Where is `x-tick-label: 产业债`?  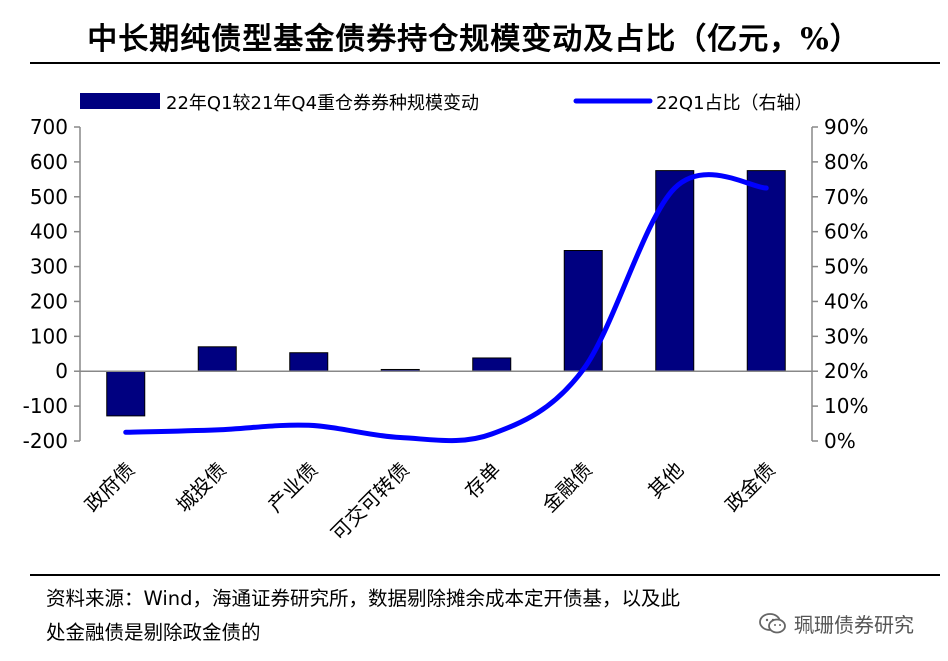
x-tick-label: 产业债 is located at coordinates (292, 487).